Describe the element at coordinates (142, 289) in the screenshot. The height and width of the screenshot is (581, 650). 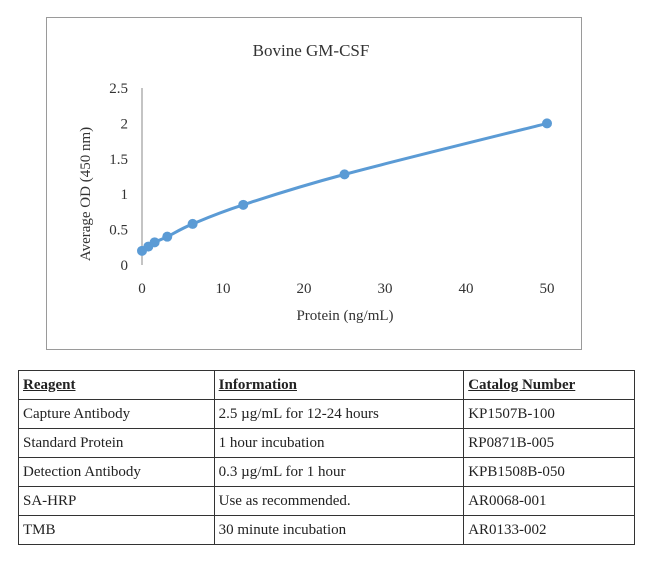
I see `x-tick-label: 0` at that location.